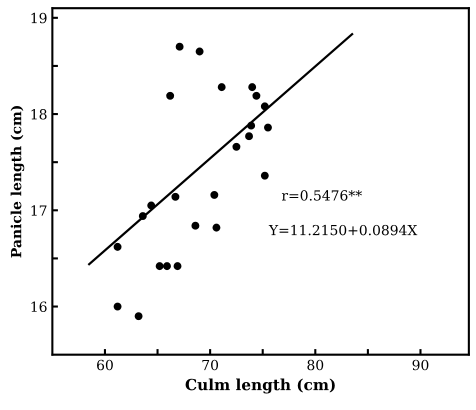  Describe the element at coordinates (260, 386) in the screenshot. I see `x-axis-title: Culm length (cm)` at that location.